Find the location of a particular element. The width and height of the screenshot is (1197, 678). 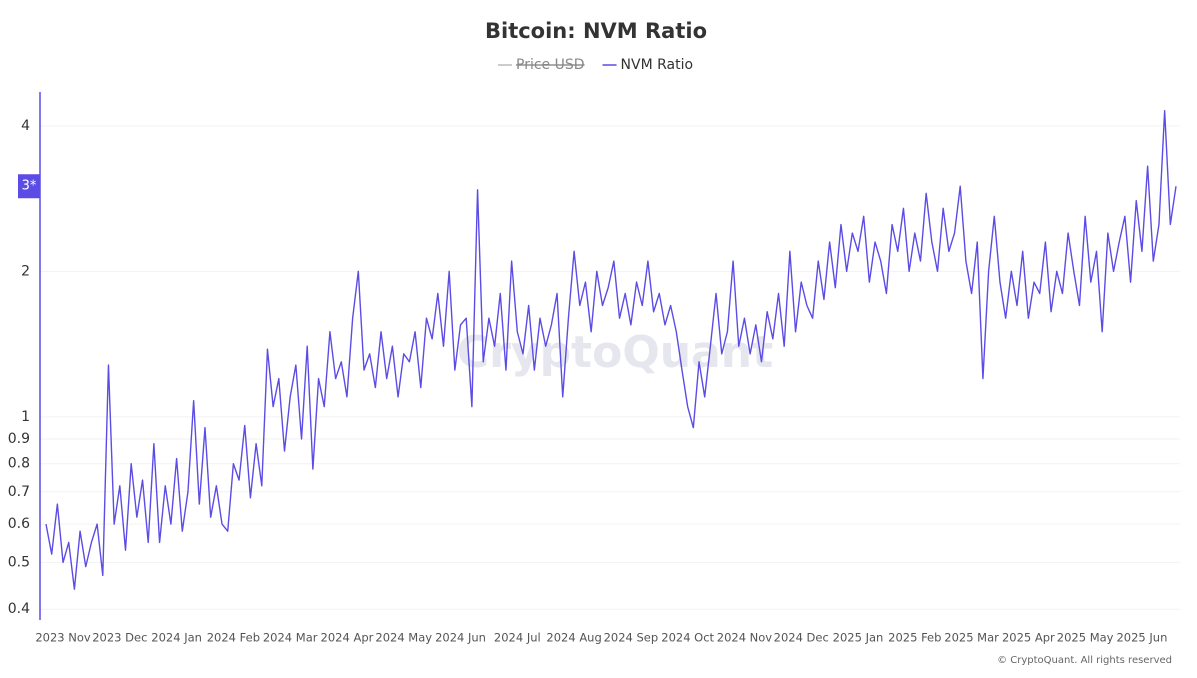

y-tick-label: 4 is located at coordinates (25, 126).